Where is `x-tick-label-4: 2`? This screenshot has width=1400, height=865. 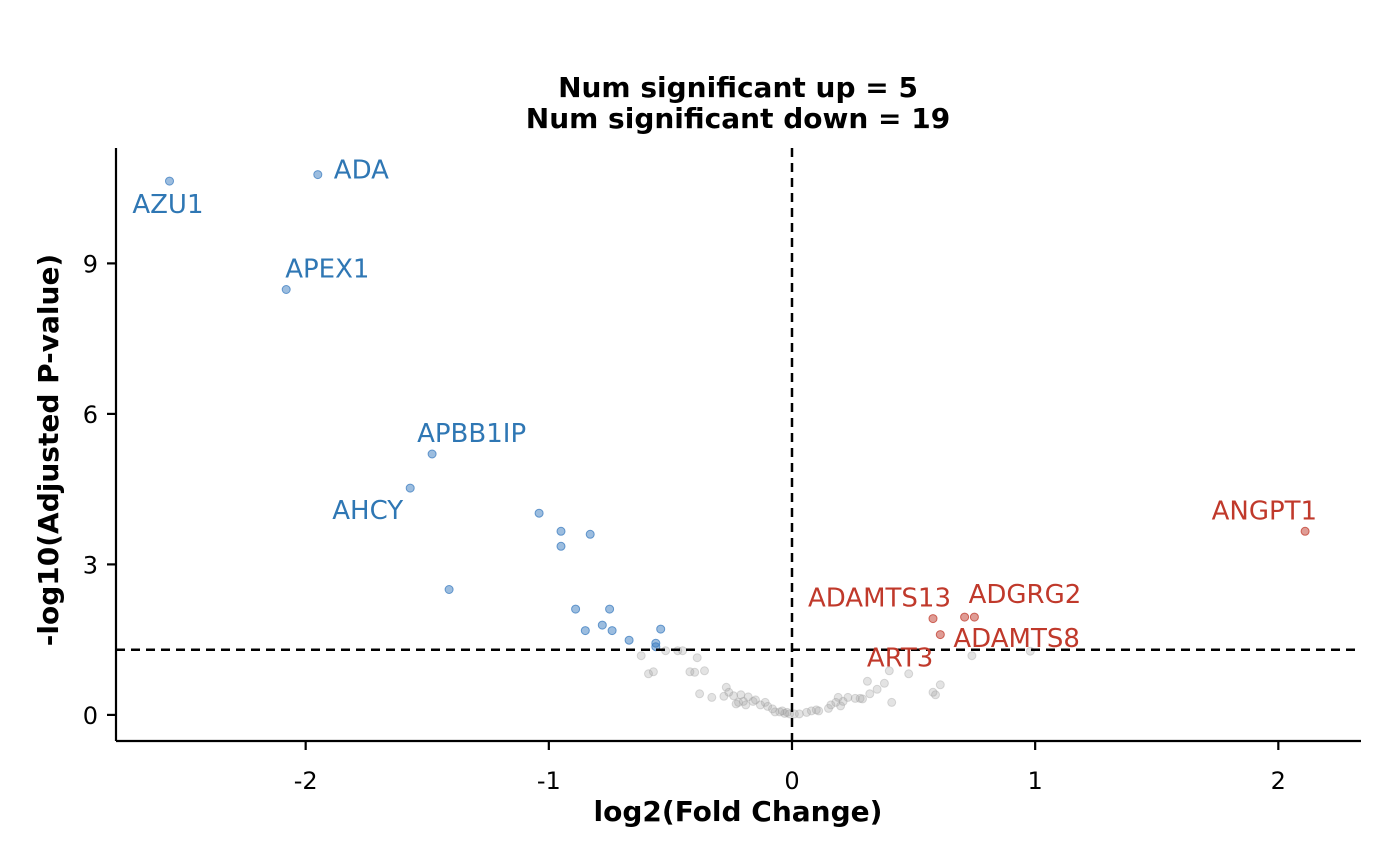 x-tick-label-4: 2 is located at coordinates (1278, 781).